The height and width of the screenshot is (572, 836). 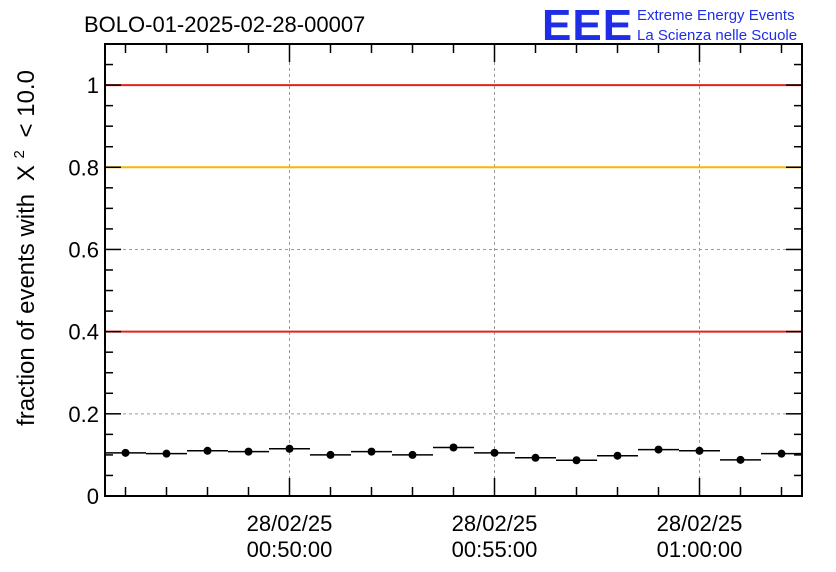 I want to click on x-tick-label-time: 01:00:00, so click(x=700, y=549).